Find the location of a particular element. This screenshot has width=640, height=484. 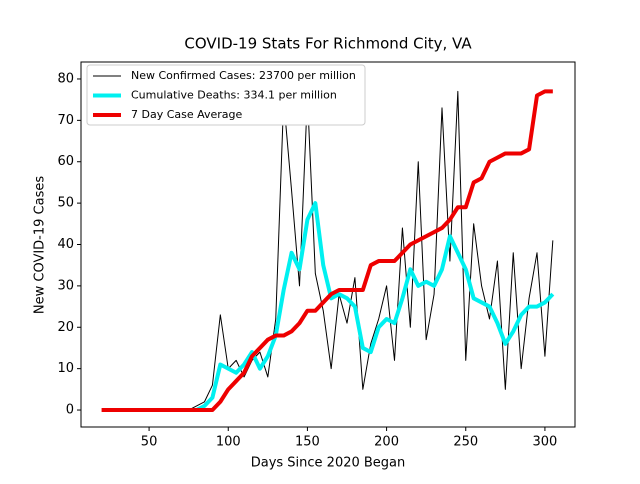

y-tick-label: 0 is located at coordinates (70, 410).